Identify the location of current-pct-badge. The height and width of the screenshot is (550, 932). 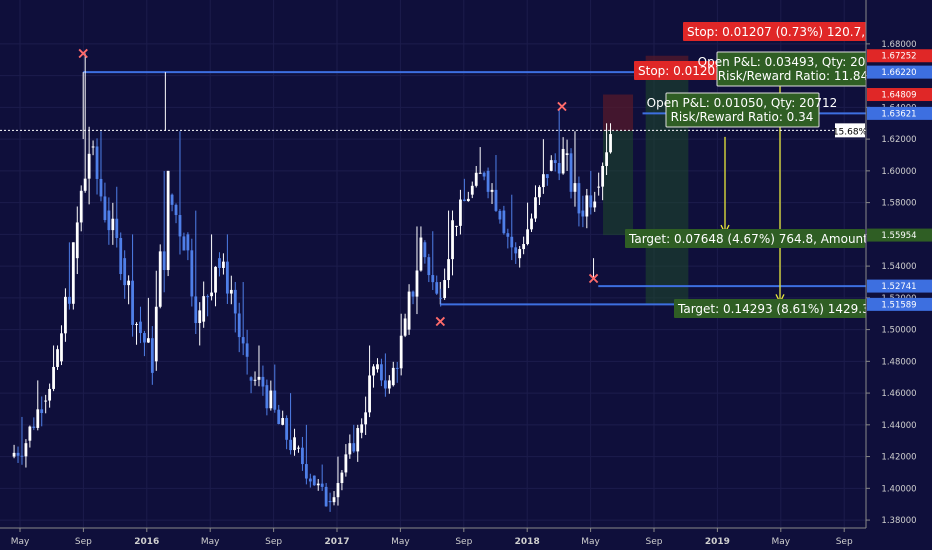
(850, 130).